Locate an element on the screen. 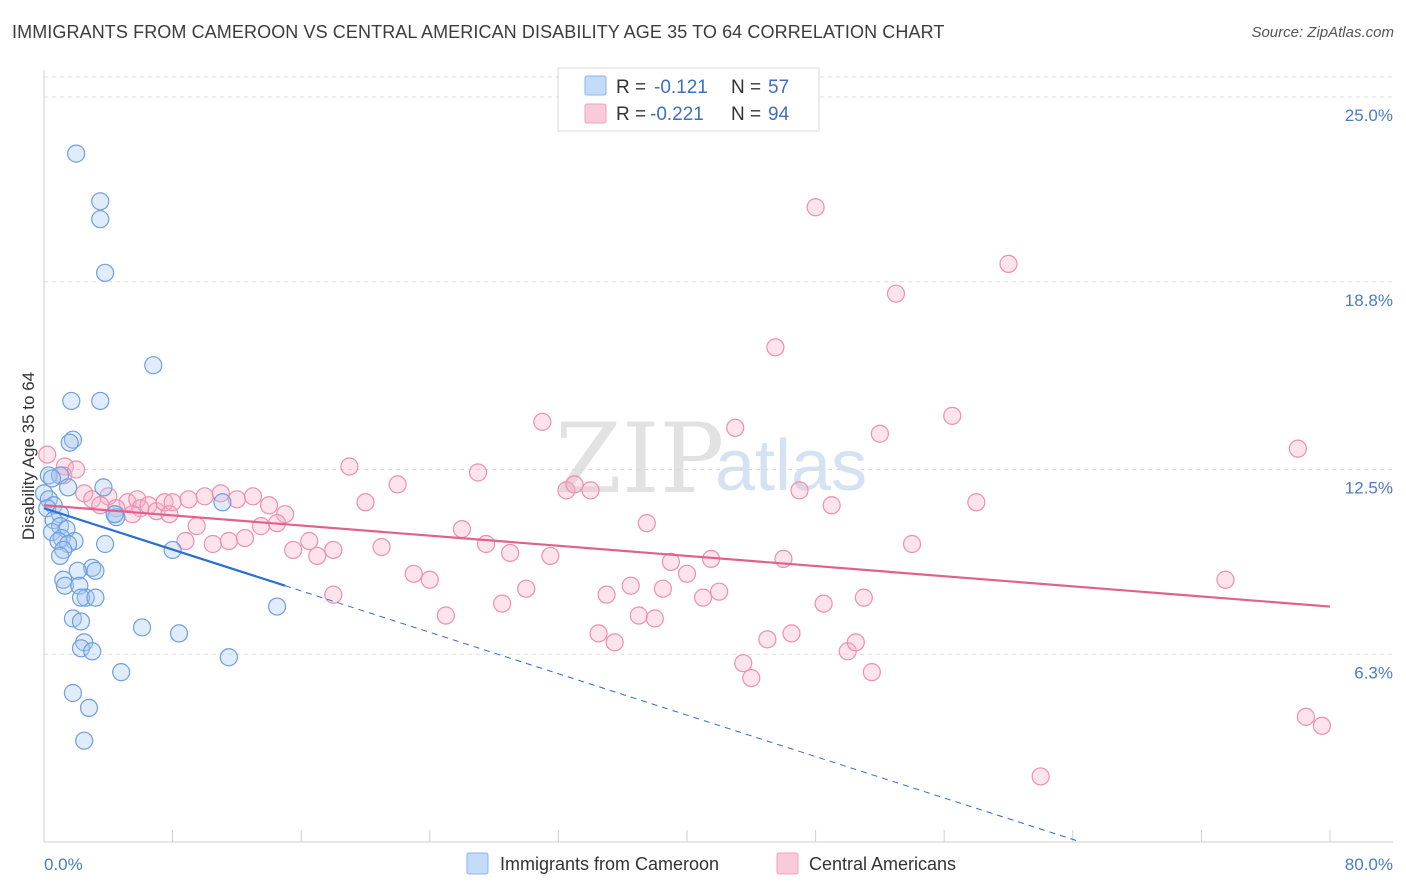 This screenshot has width=1406, height=892. legend-n-value-pink: 94 is located at coordinates (779, 114).